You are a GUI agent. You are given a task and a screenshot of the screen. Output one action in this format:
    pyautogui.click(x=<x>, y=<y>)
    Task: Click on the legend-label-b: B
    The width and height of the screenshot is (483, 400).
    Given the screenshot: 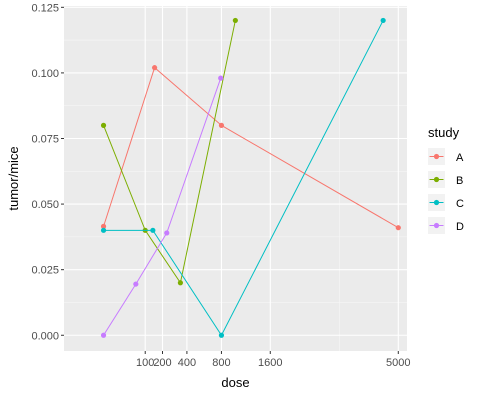 What is the action you would take?
    pyautogui.click(x=459, y=181)
    